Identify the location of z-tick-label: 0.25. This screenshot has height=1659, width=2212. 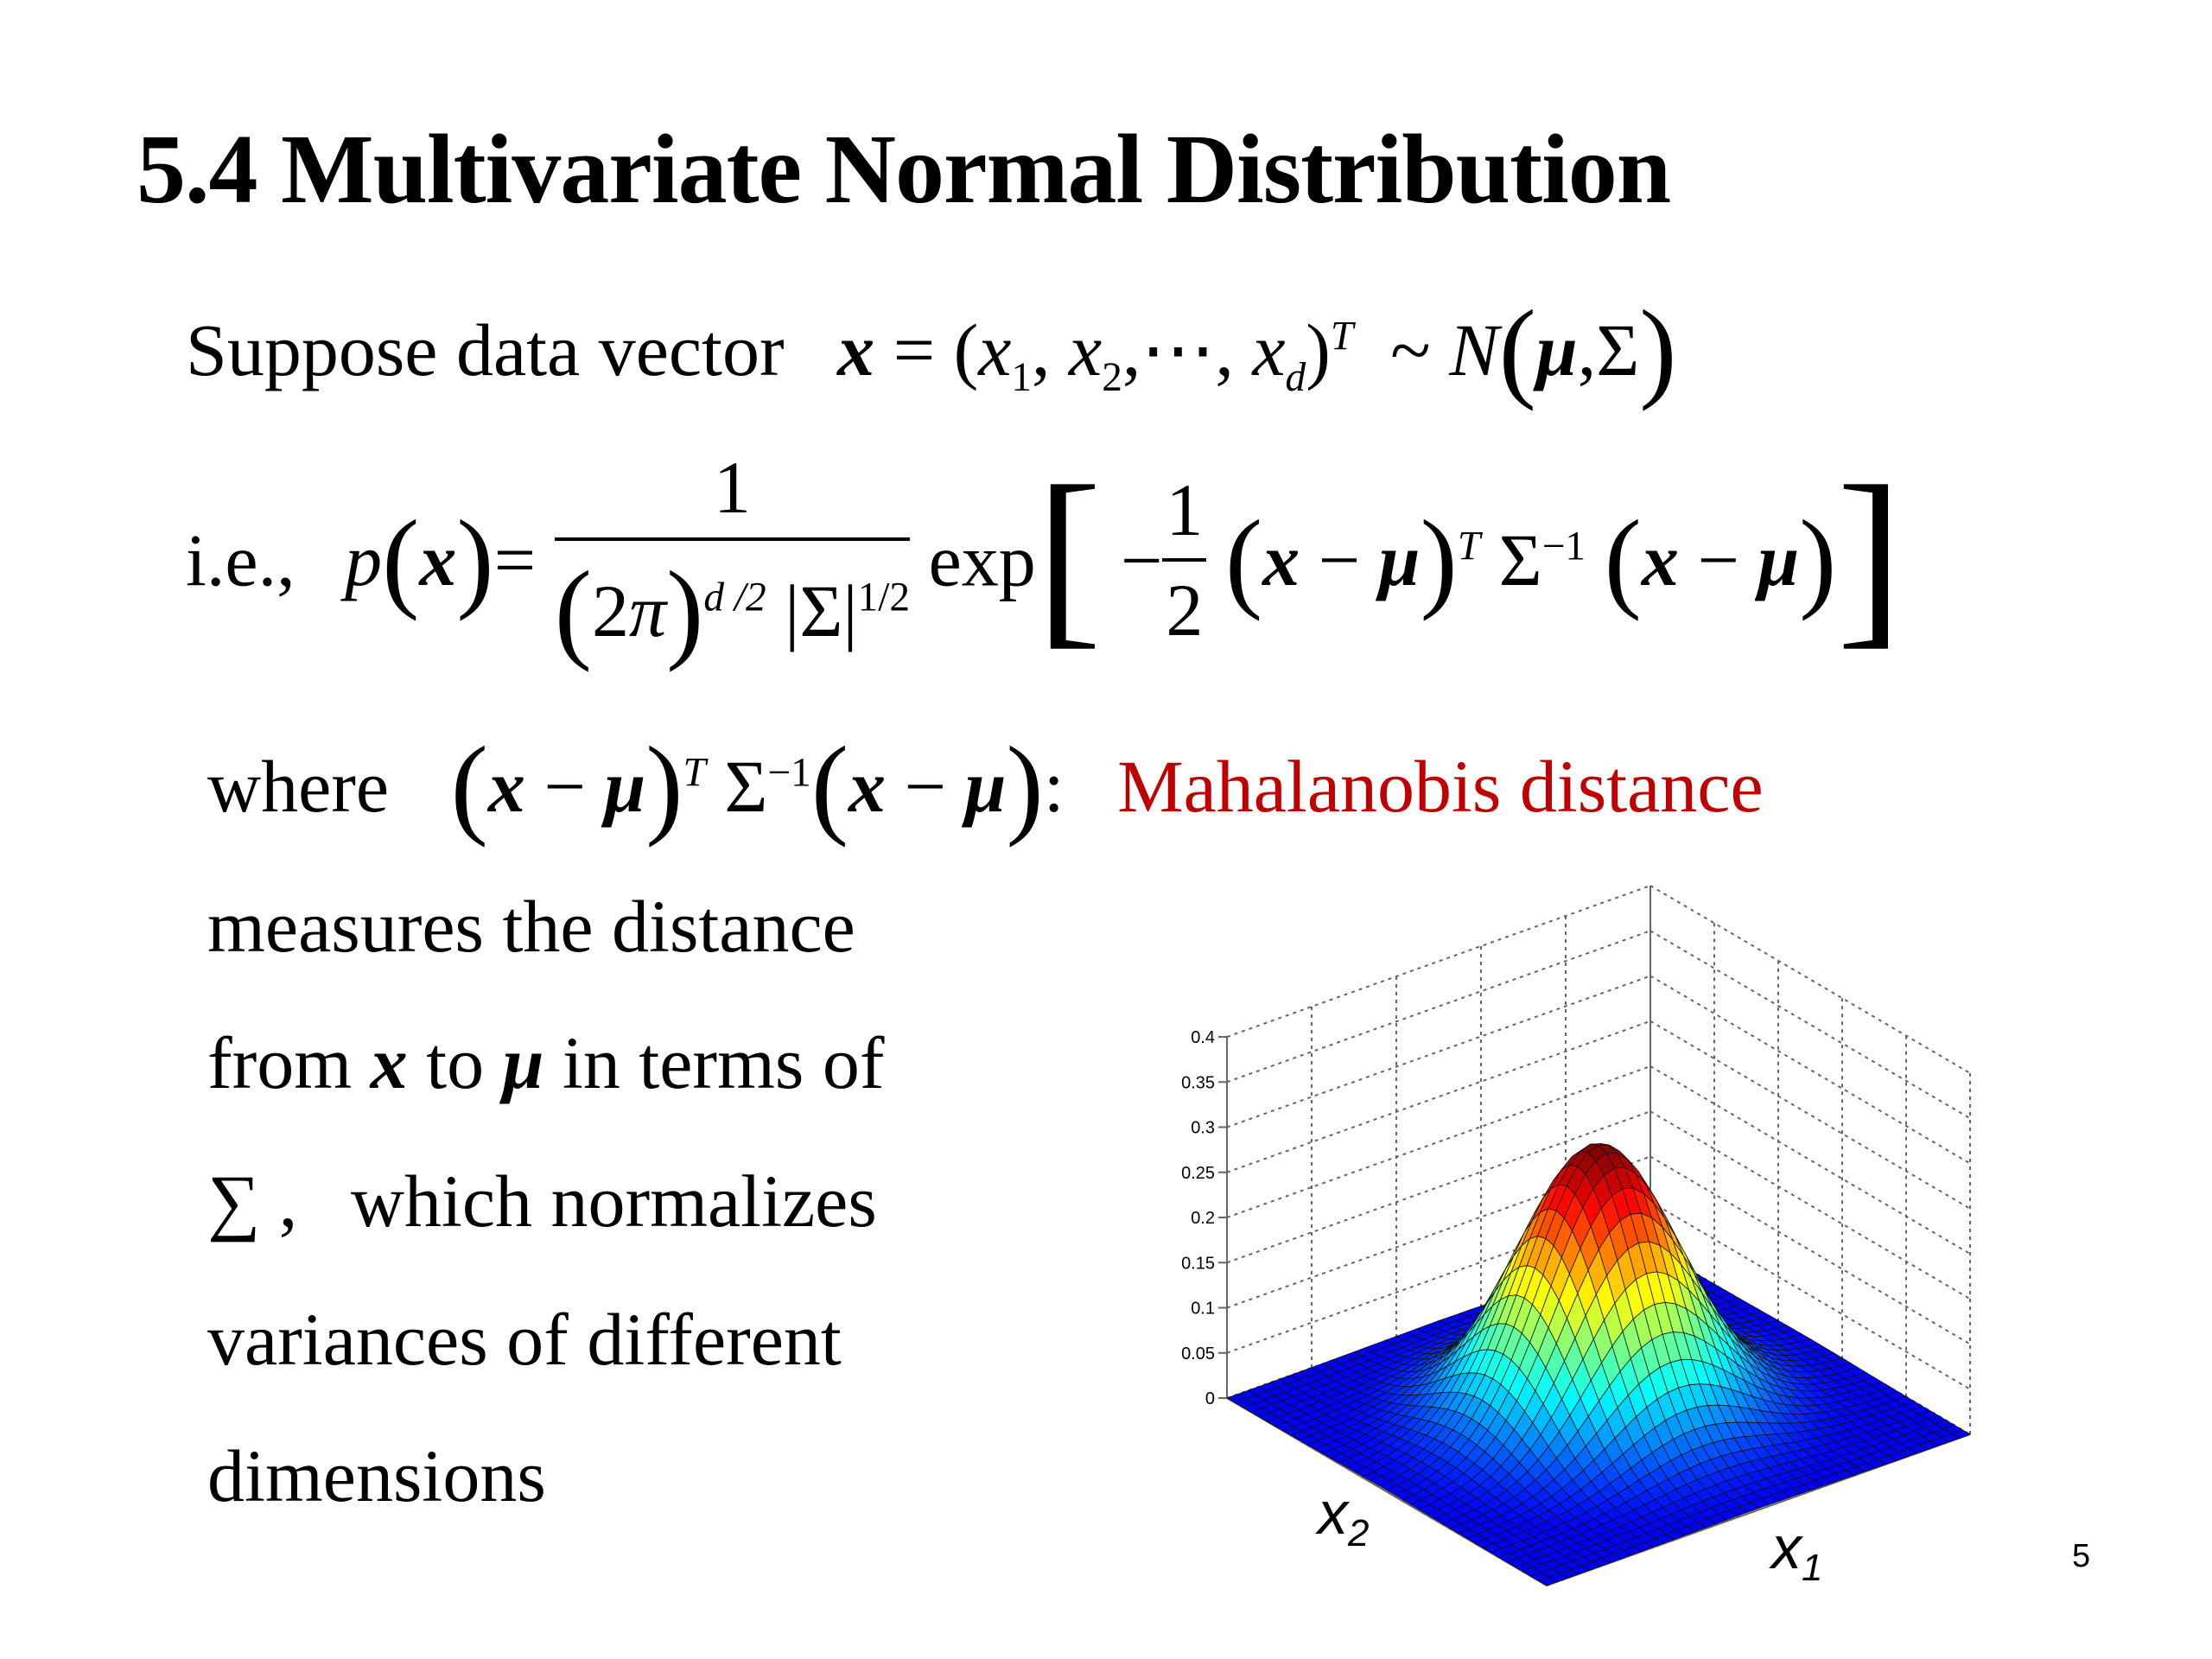
(1198, 1173).